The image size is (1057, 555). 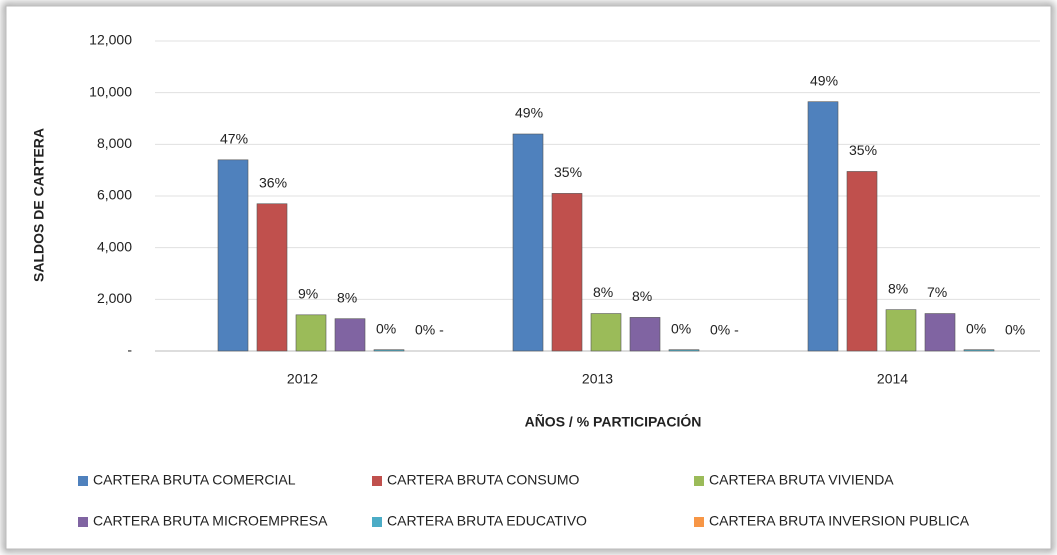 What do you see at coordinates (39, 205) in the screenshot?
I see `y-axis-title: SALDOS DE CARTERA` at bounding box center [39, 205].